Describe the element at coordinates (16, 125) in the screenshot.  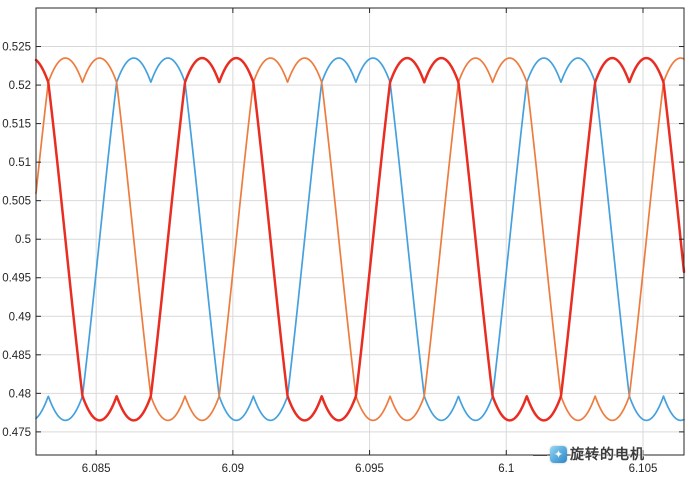
I see `y-tick-label: 0.515` at that location.